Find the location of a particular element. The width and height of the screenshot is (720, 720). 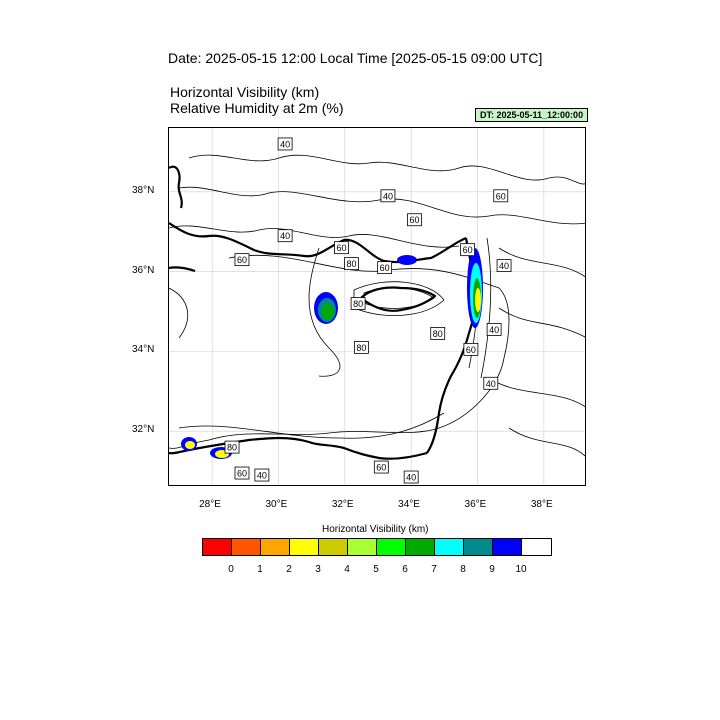

humidity-contour-sea is located at coordinates (339, 351).